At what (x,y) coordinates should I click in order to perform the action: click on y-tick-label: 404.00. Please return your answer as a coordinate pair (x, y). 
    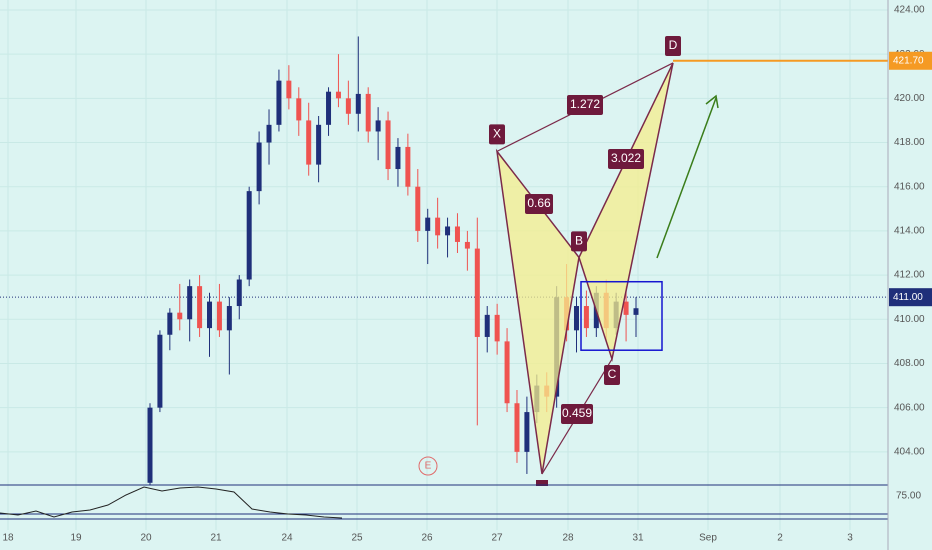
    Looking at the image, I should click on (909, 451).